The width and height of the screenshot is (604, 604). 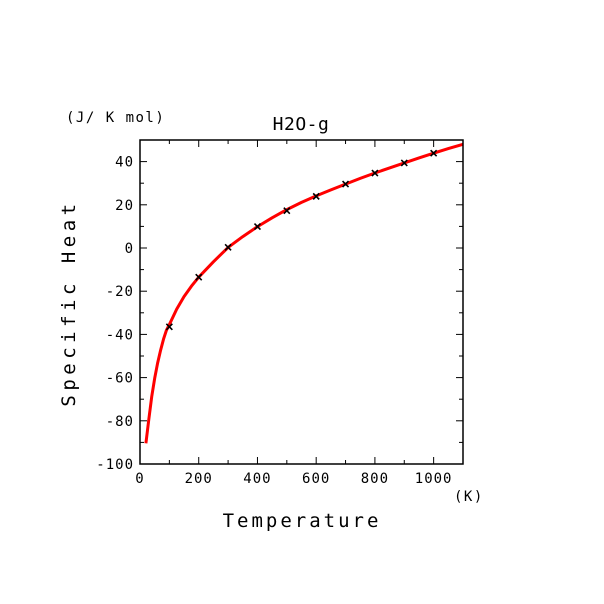 What do you see at coordinates (115, 465) in the screenshot?
I see `y-tick-label: -100` at bounding box center [115, 465].